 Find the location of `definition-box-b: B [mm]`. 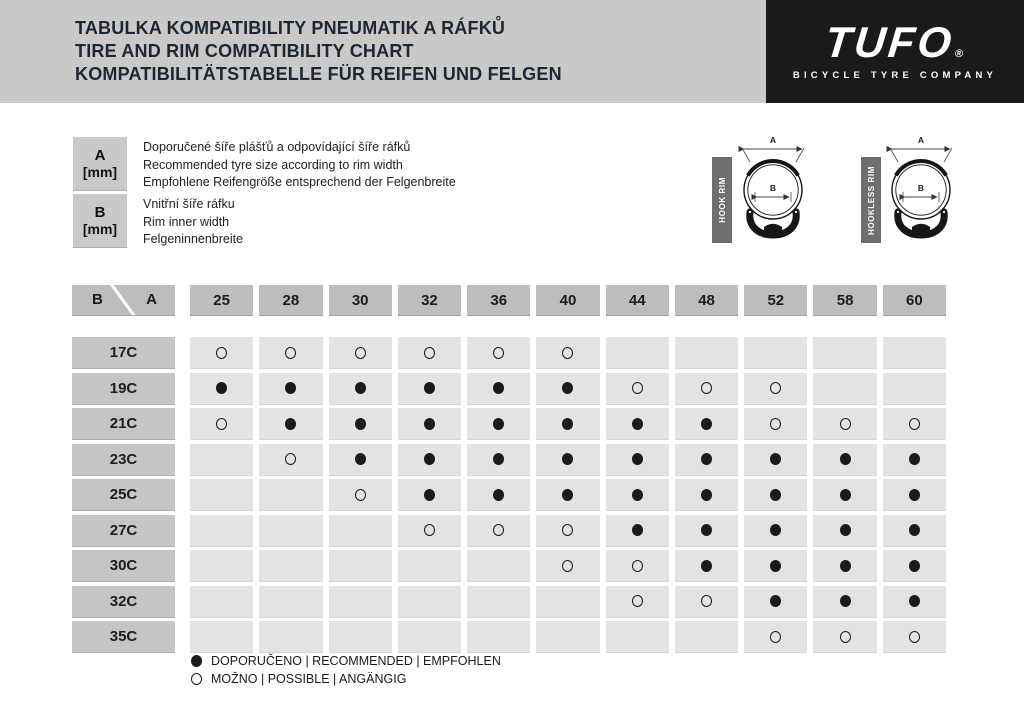

definition-box-b: B [mm] is located at coordinates (100, 221).